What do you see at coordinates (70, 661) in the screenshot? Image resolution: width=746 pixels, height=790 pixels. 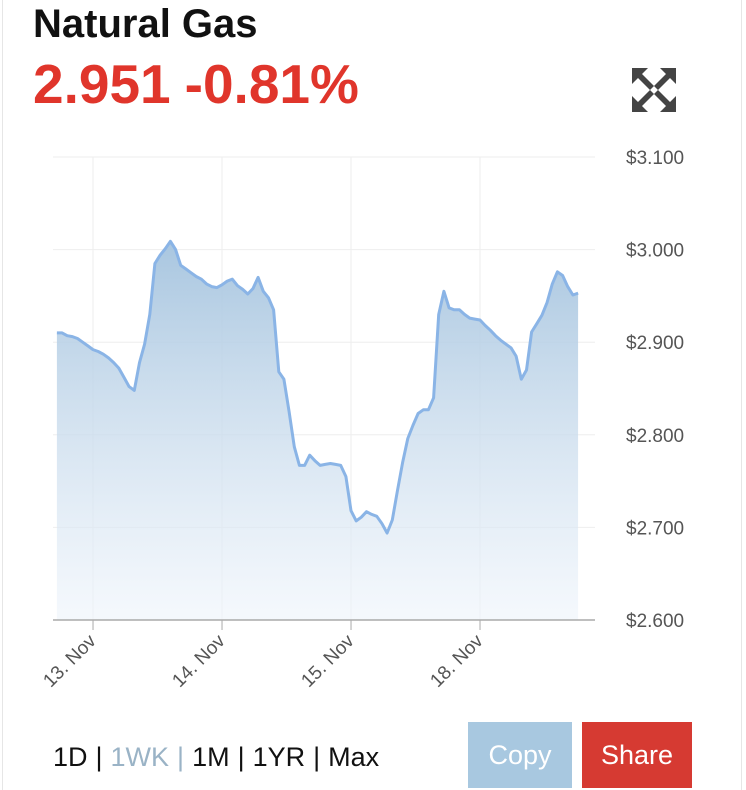 I see `x-tick-label: 13. Nov` at bounding box center [70, 661].